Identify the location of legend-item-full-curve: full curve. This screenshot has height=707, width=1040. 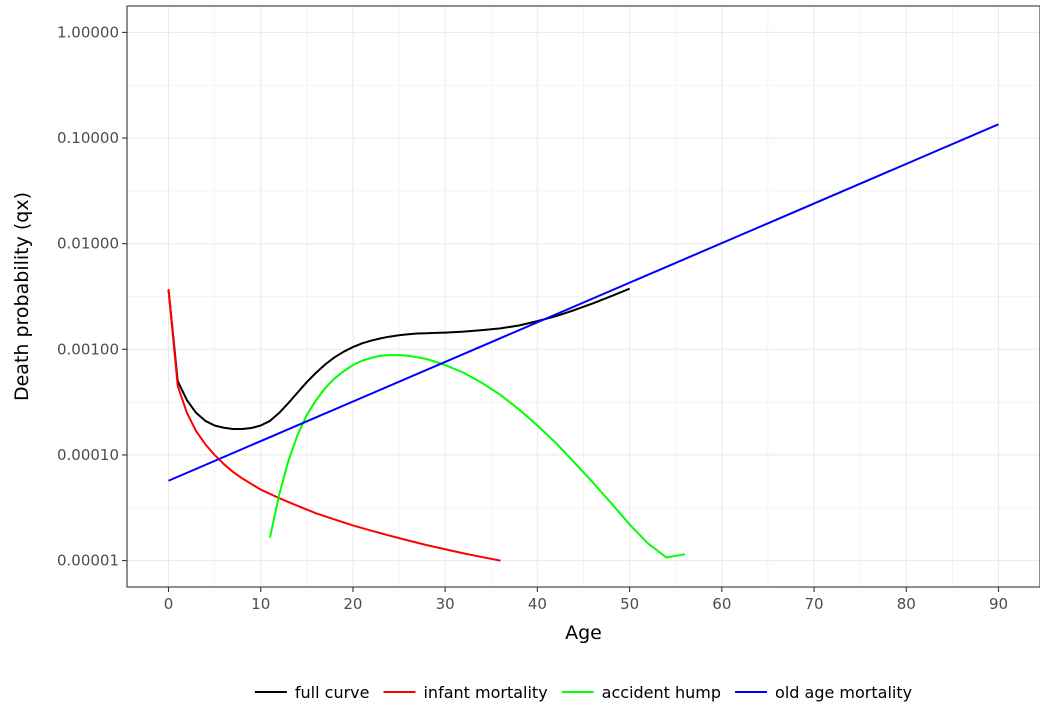
(312, 692).